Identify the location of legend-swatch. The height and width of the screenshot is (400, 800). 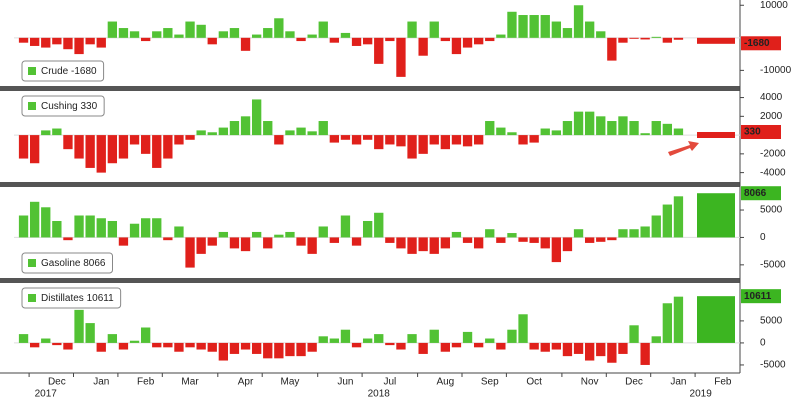
(32, 298).